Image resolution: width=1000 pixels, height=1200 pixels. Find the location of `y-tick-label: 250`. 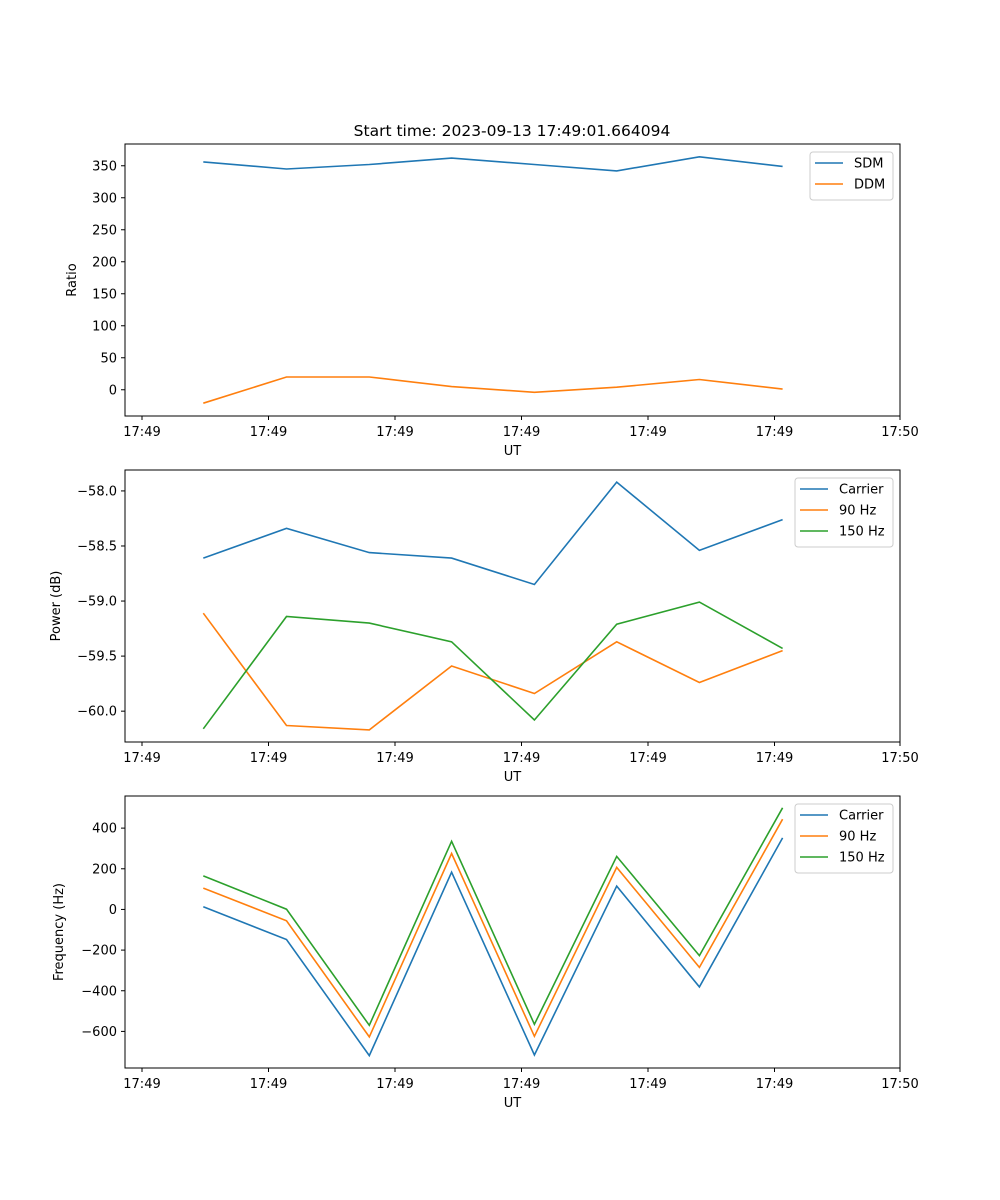

y-tick-label: 250 is located at coordinates (104, 230).